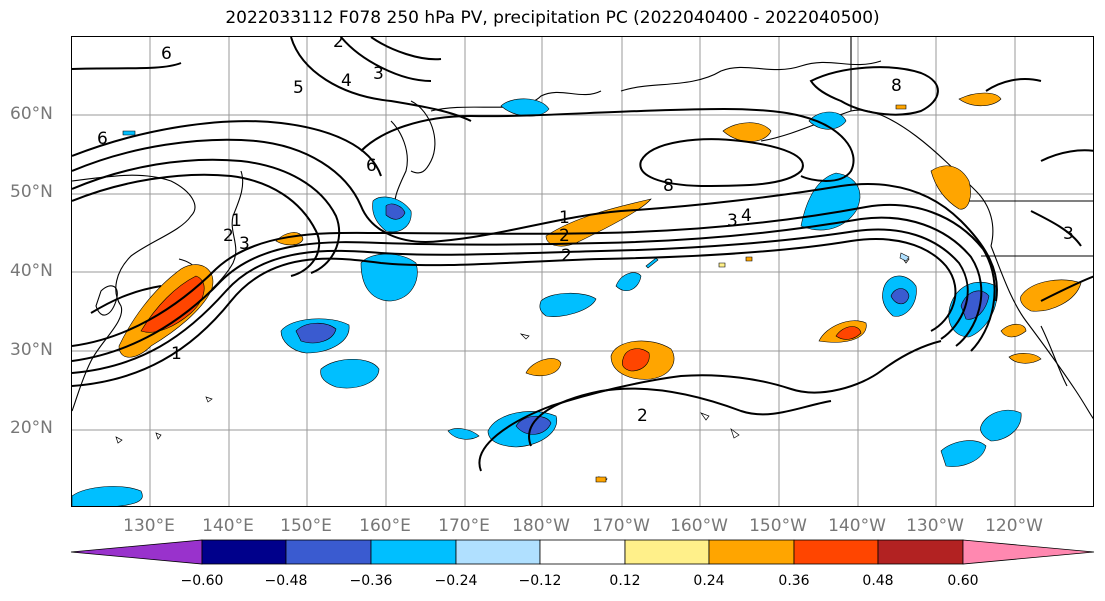 The image size is (1105, 601). What do you see at coordinates (935, 526) in the screenshot?
I see `lon-label-130w: 130°W` at bounding box center [935, 526].